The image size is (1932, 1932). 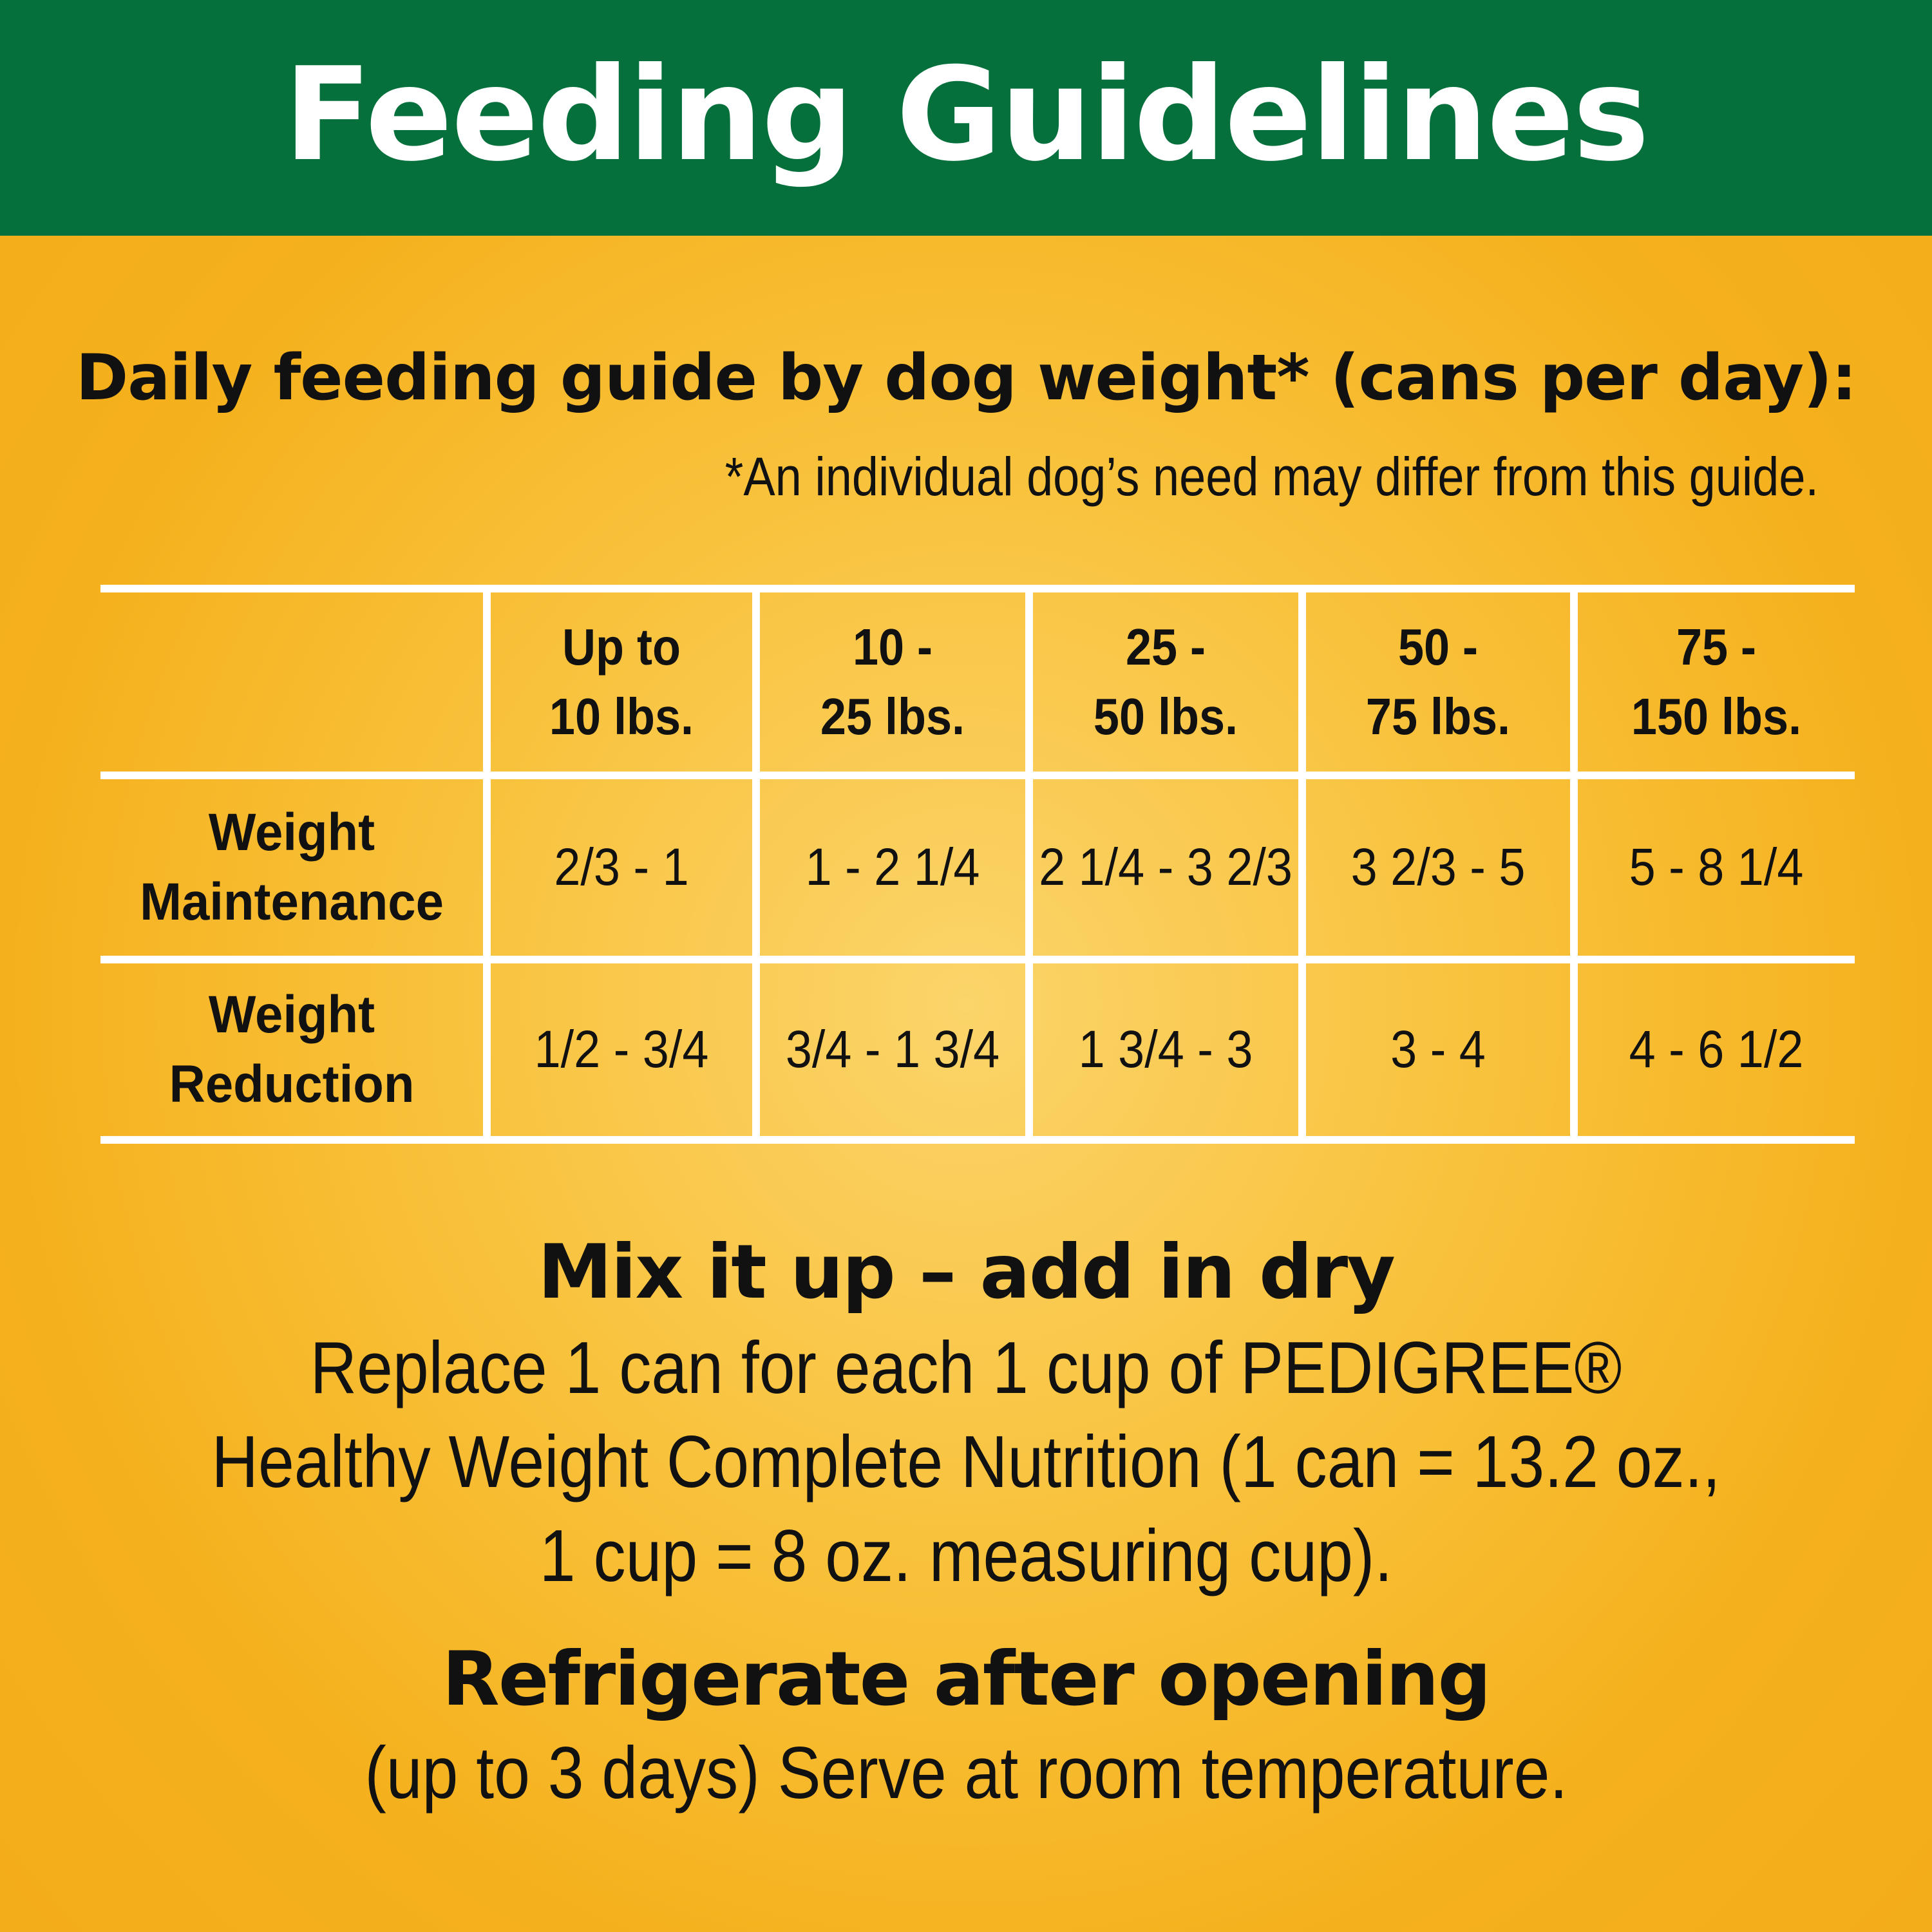 What do you see at coordinates (977, 588) in the screenshot?
I see `table-rule-top` at bounding box center [977, 588].